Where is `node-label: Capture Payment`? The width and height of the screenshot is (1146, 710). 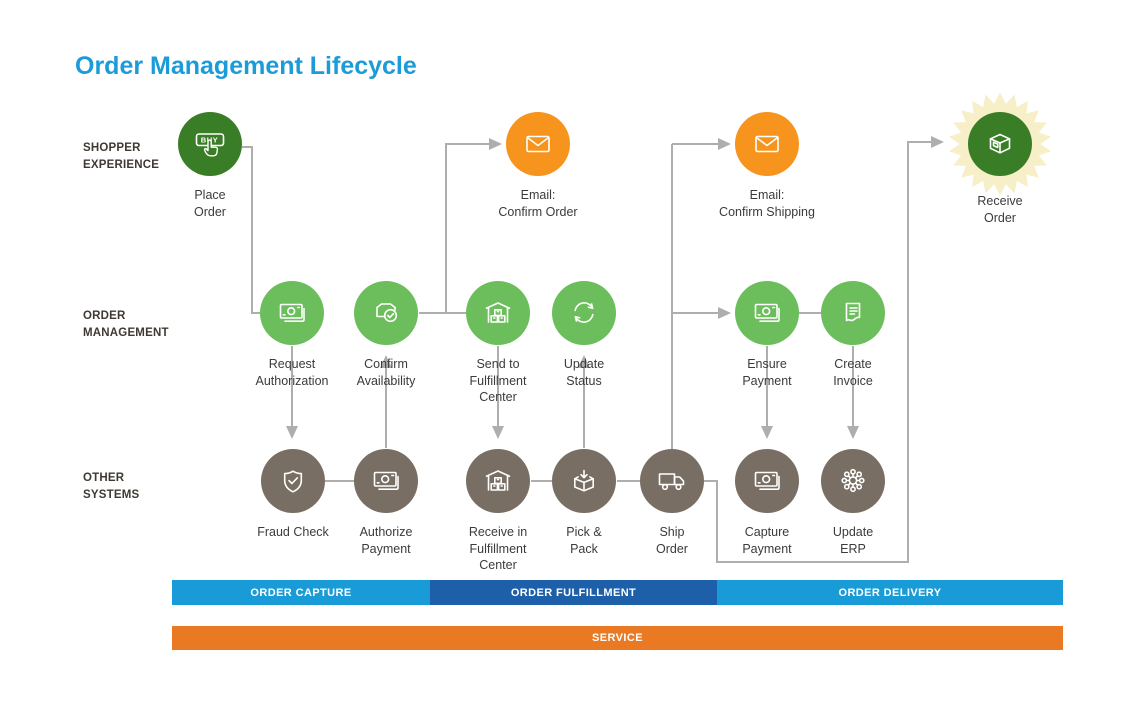 node-label: Capture Payment is located at coordinates (767, 540).